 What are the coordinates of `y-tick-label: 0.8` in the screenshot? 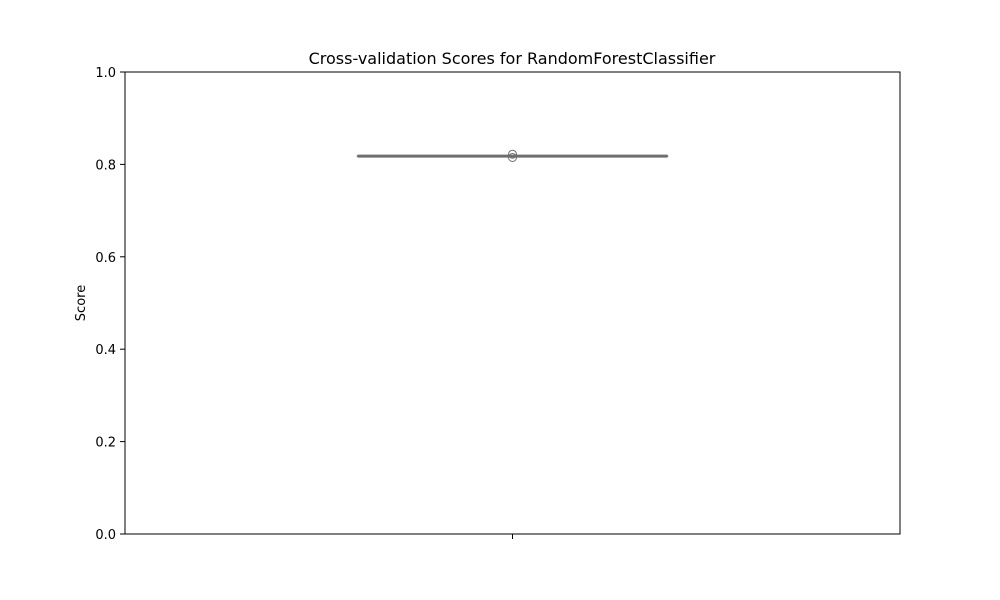 It's located at (105, 165).